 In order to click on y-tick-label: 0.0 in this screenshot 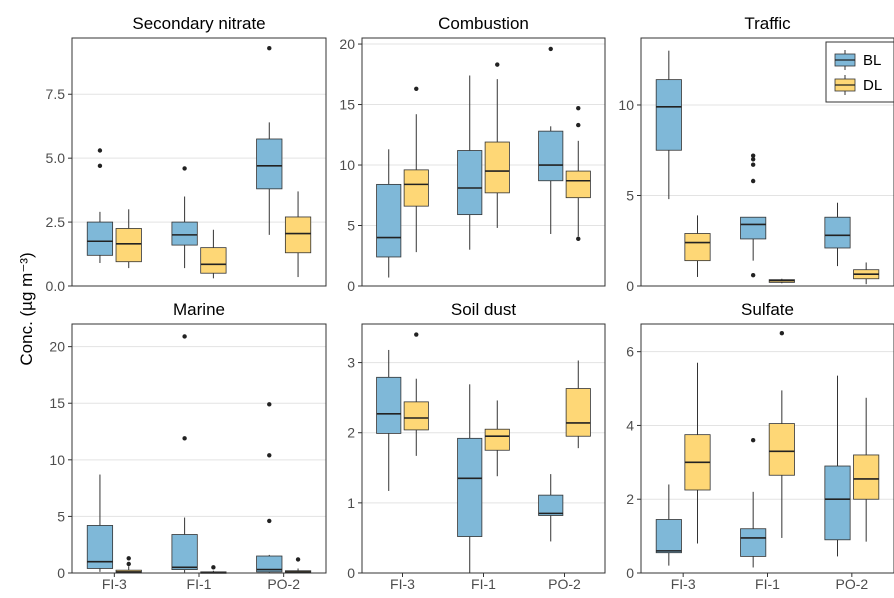, I will do `click(56, 286)`.